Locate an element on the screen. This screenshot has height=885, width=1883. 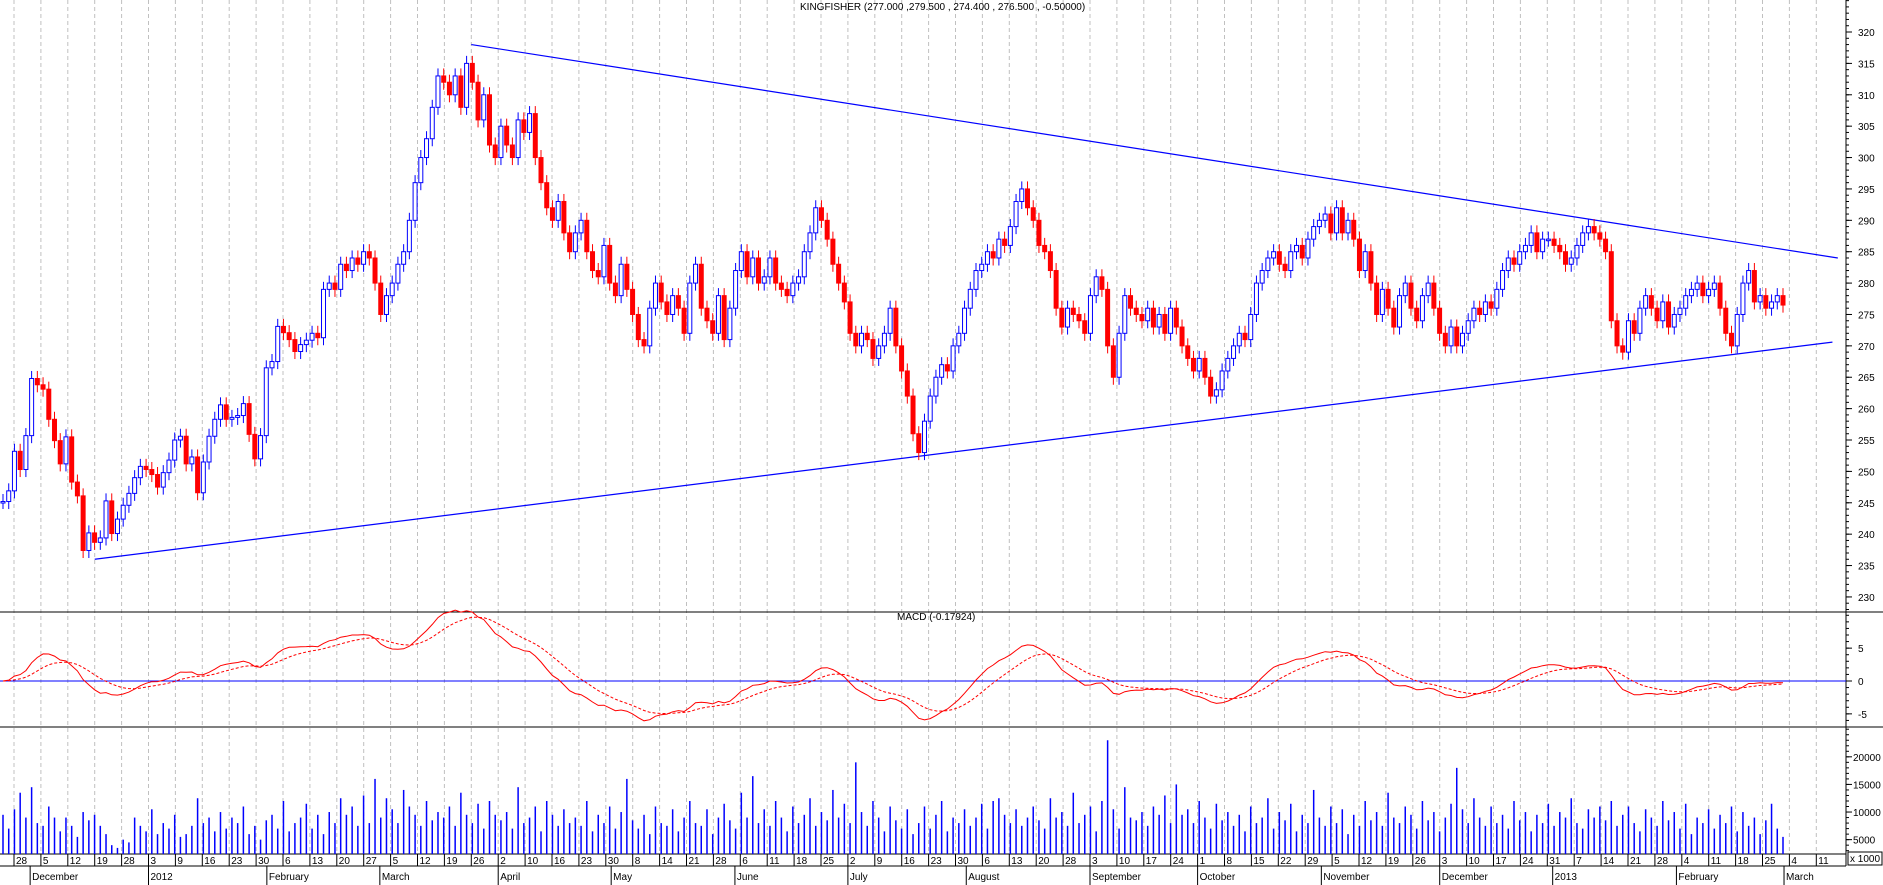
day-tick-label: 5 is located at coordinates (396, 861).